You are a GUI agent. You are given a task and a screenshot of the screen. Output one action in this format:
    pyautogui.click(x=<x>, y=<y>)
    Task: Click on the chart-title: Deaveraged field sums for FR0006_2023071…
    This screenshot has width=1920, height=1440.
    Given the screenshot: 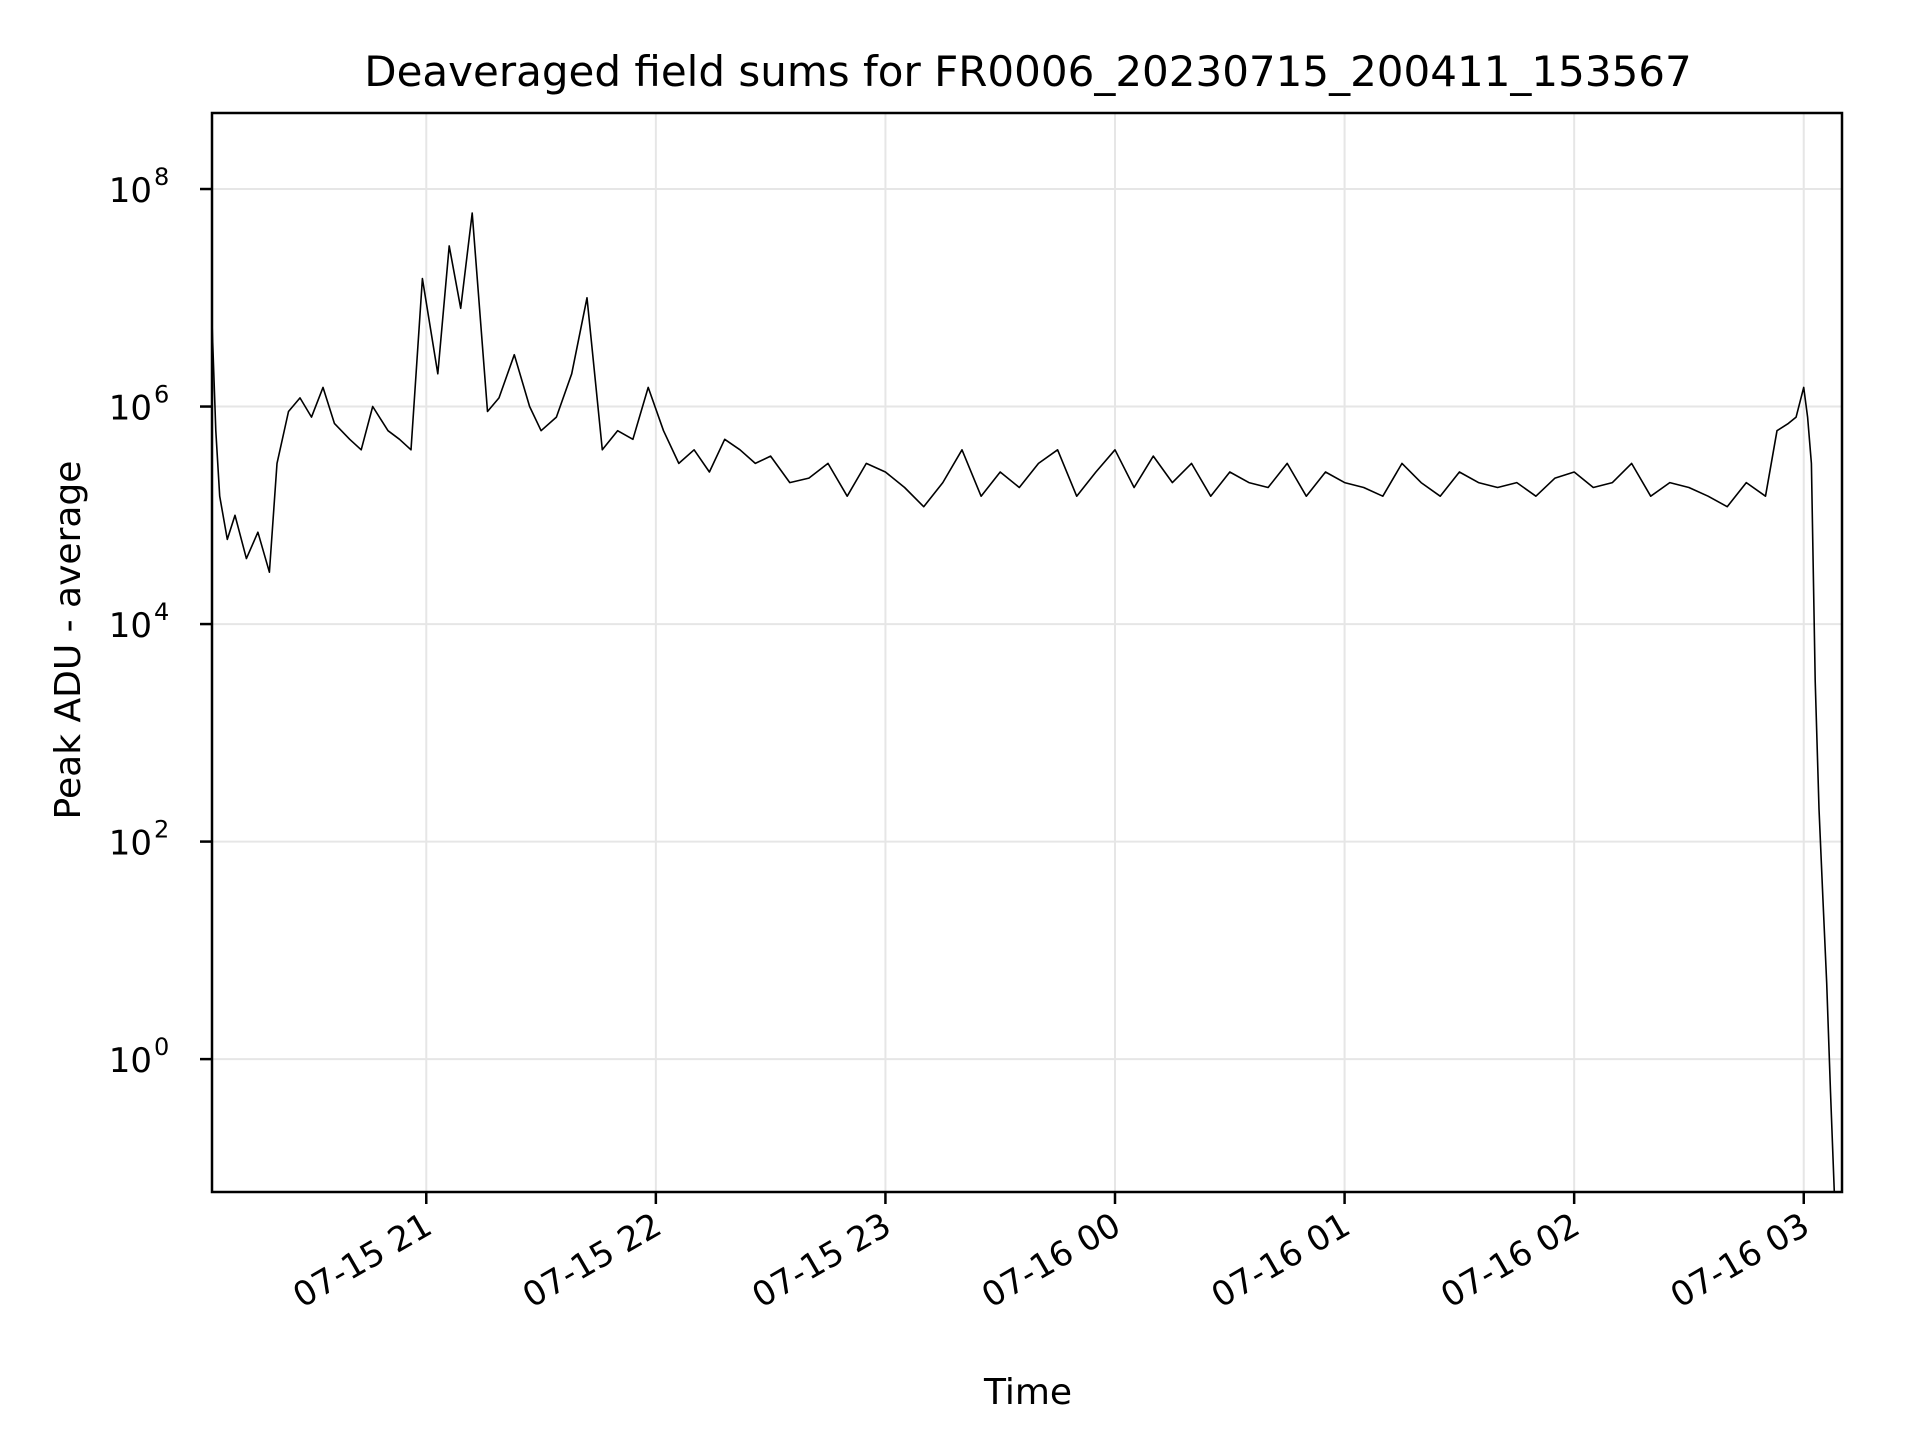 What is the action you would take?
    pyautogui.click(x=1028, y=71)
    